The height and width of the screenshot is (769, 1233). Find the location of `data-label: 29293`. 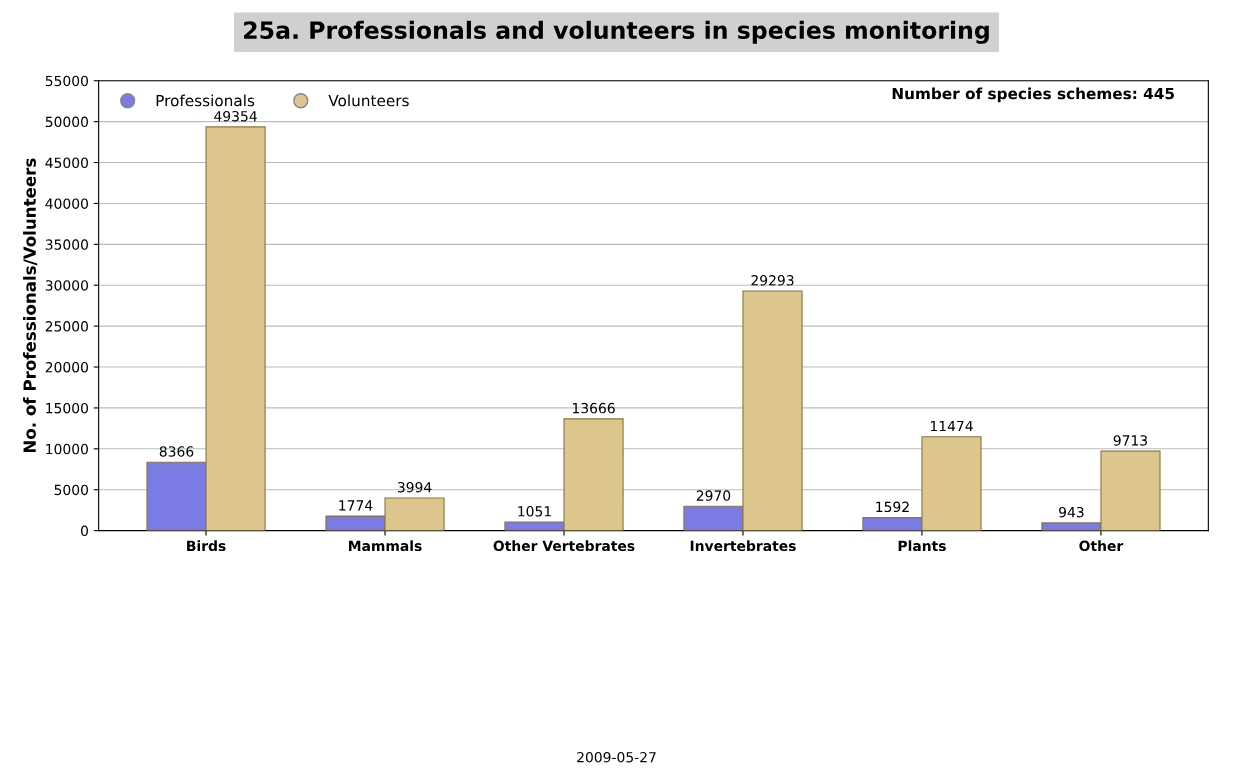

data-label: 29293 is located at coordinates (772, 280).